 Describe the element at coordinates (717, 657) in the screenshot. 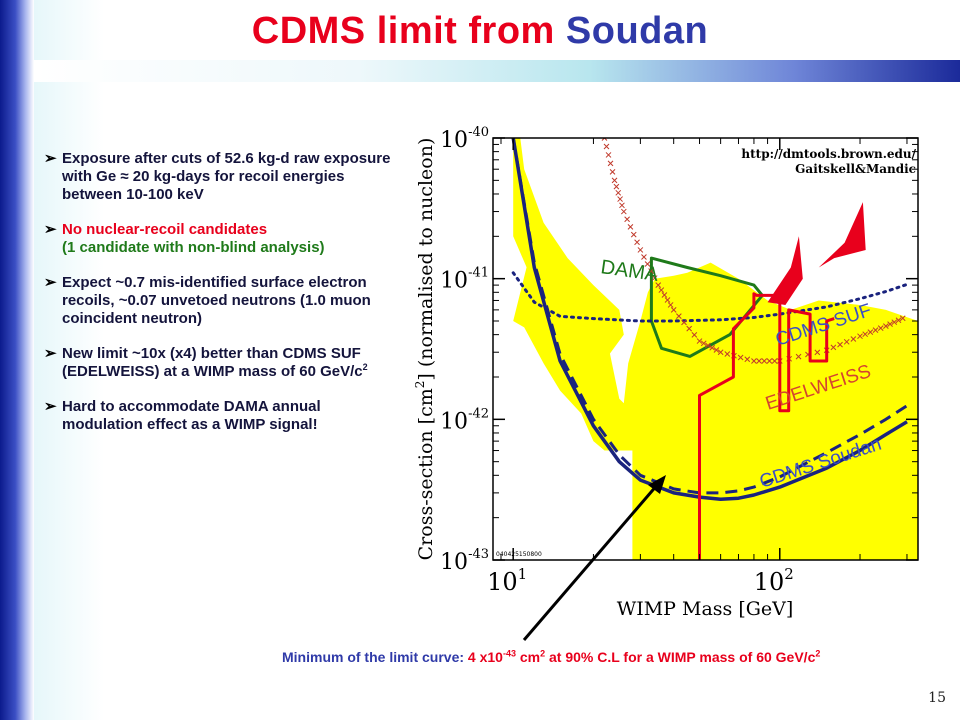

I see `caption-tail: for a WIMP mass of 60 GeV/c` at that location.